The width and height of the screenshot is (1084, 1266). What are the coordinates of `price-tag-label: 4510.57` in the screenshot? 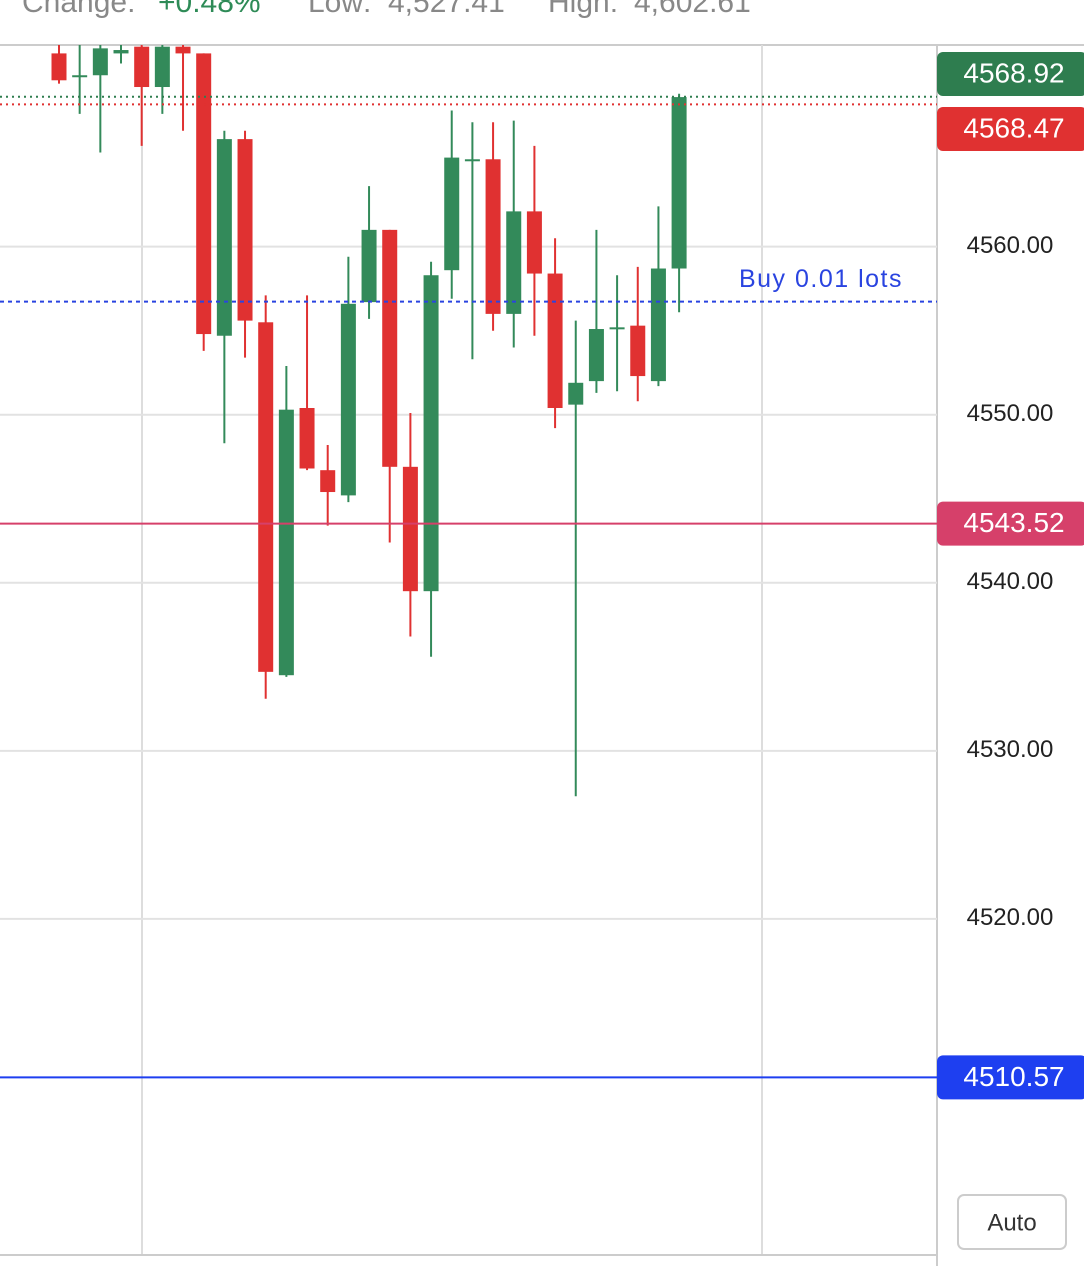 It's located at (1013, 1076).